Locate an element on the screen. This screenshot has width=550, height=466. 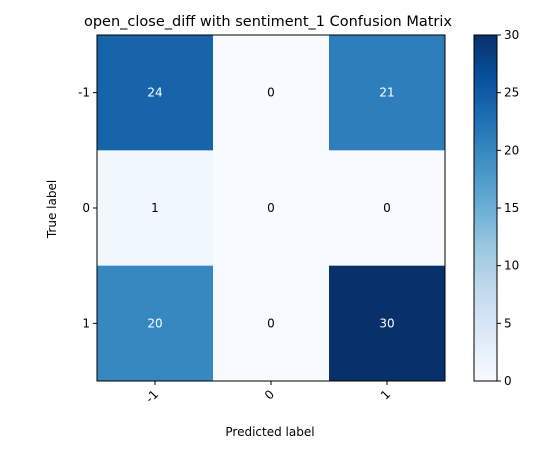
y-axis-label: True label is located at coordinates (52, 209).